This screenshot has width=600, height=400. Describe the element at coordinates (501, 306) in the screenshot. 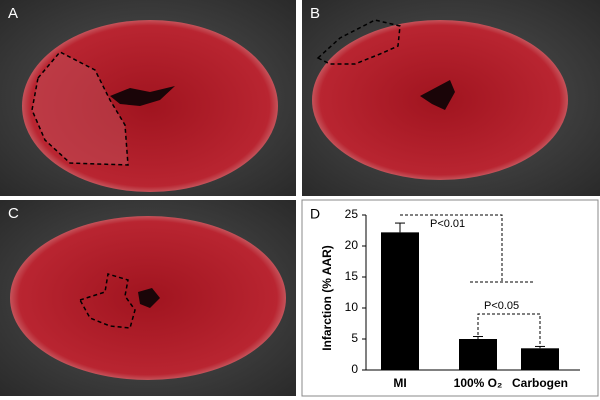

I see `annotation: P<0.05` at that location.